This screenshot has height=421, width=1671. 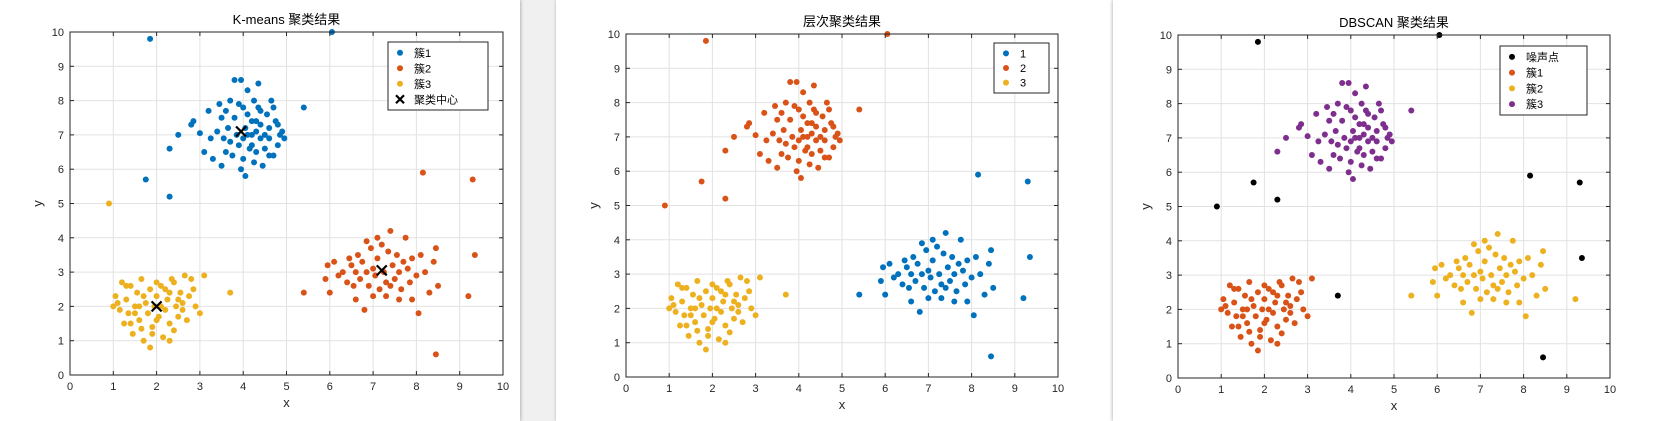 What do you see at coordinates (61, 342) in the screenshot?
I see `y-tick-label: 1` at bounding box center [61, 342].